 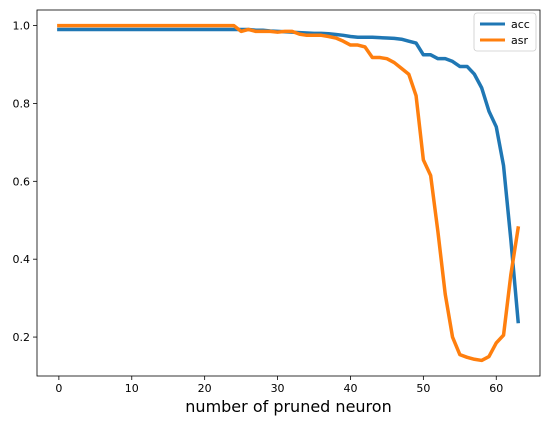 What do you see at coordinates (505, 32) in the screenshot?
I see `legend: acc asr` at bounding box center [505, 32].